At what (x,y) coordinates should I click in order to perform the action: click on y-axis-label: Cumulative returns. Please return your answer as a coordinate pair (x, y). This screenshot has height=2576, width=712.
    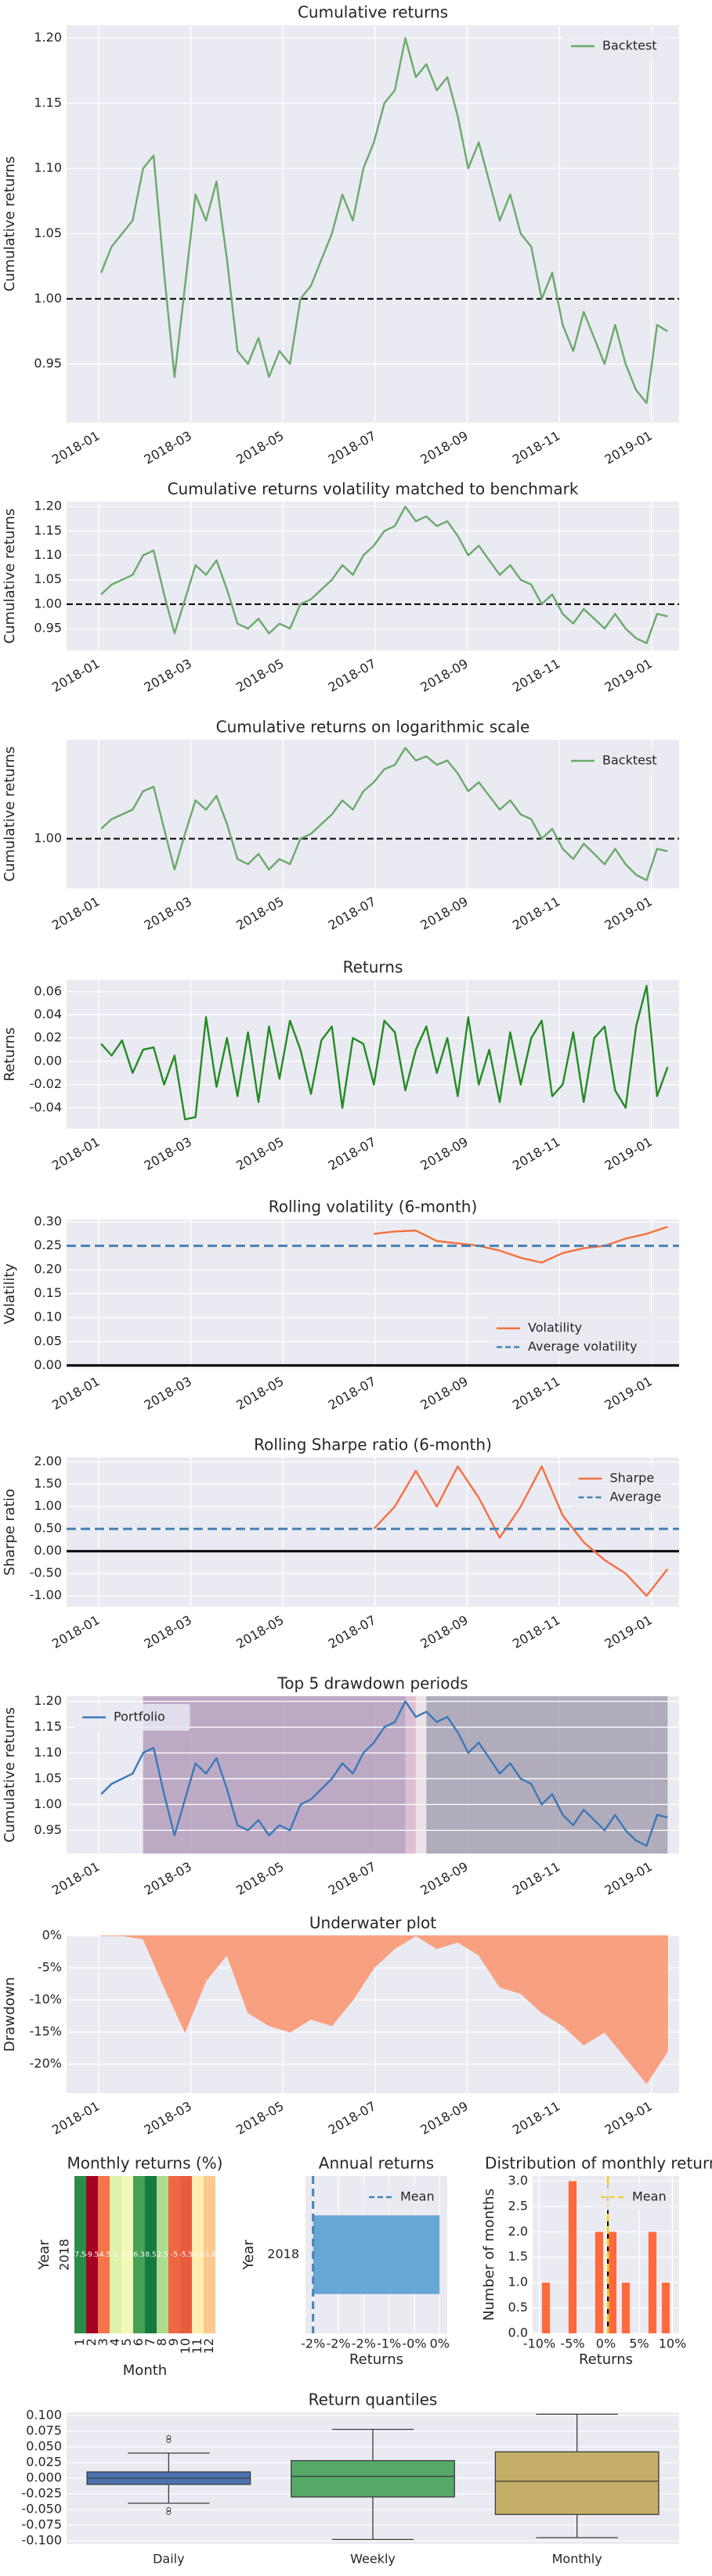
    Looking at the image, I should click on (10, 224).